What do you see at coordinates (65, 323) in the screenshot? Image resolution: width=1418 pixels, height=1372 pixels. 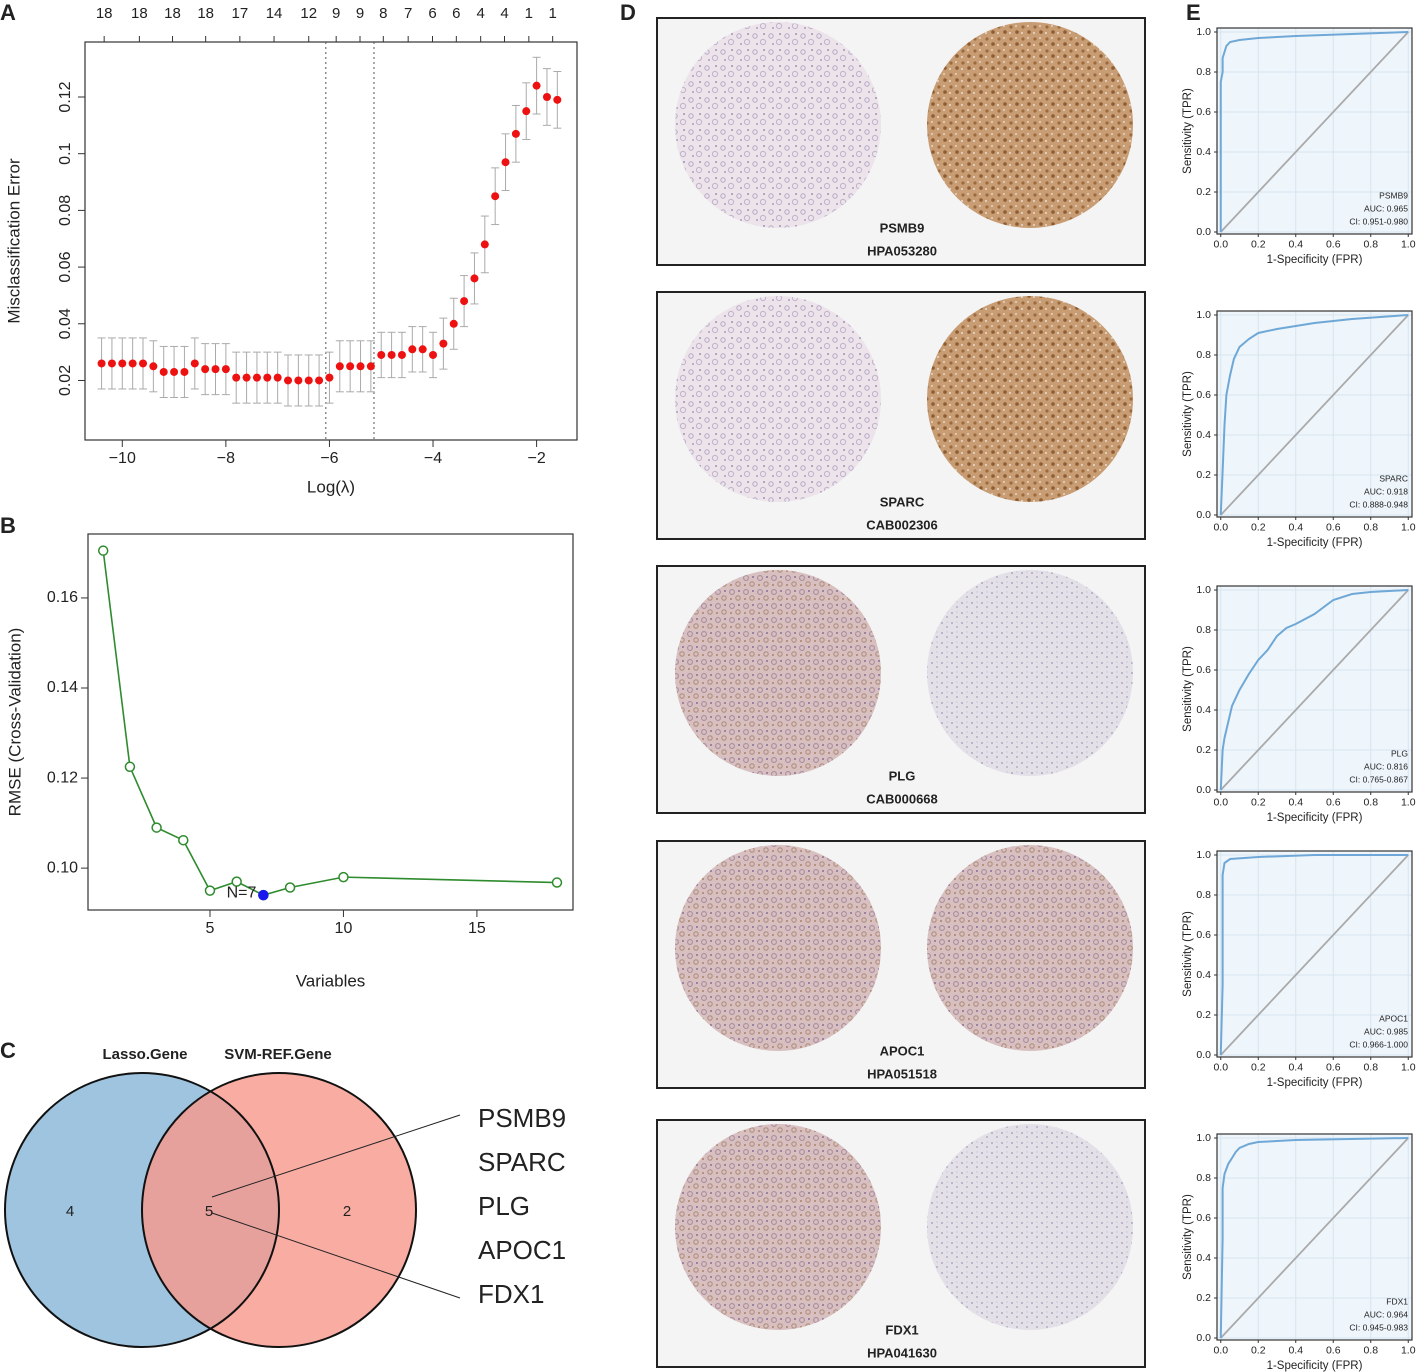 I see `y-tick-label: 0.04` at bounding box center [65, 323].